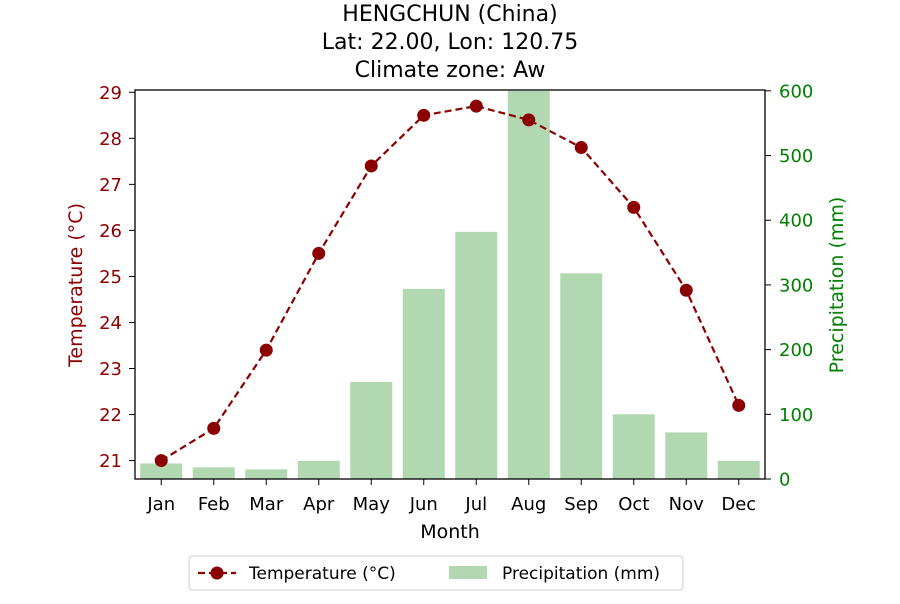  I want to click on right-tick-label: 0, so click(784, 480).